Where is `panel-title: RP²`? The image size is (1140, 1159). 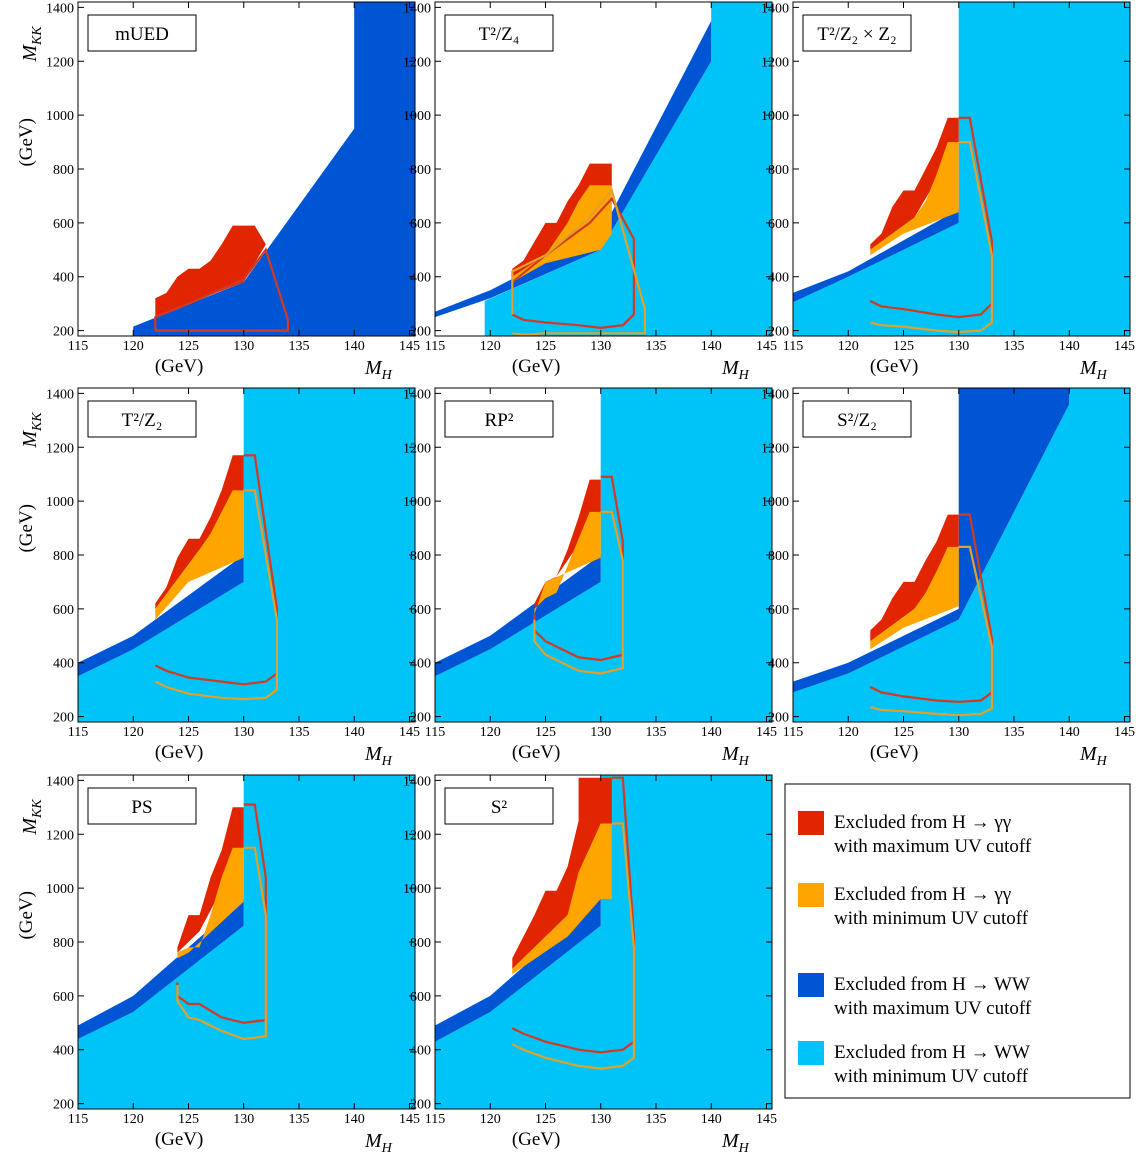 panel-title: RP² is located at coordinates (499, 420).